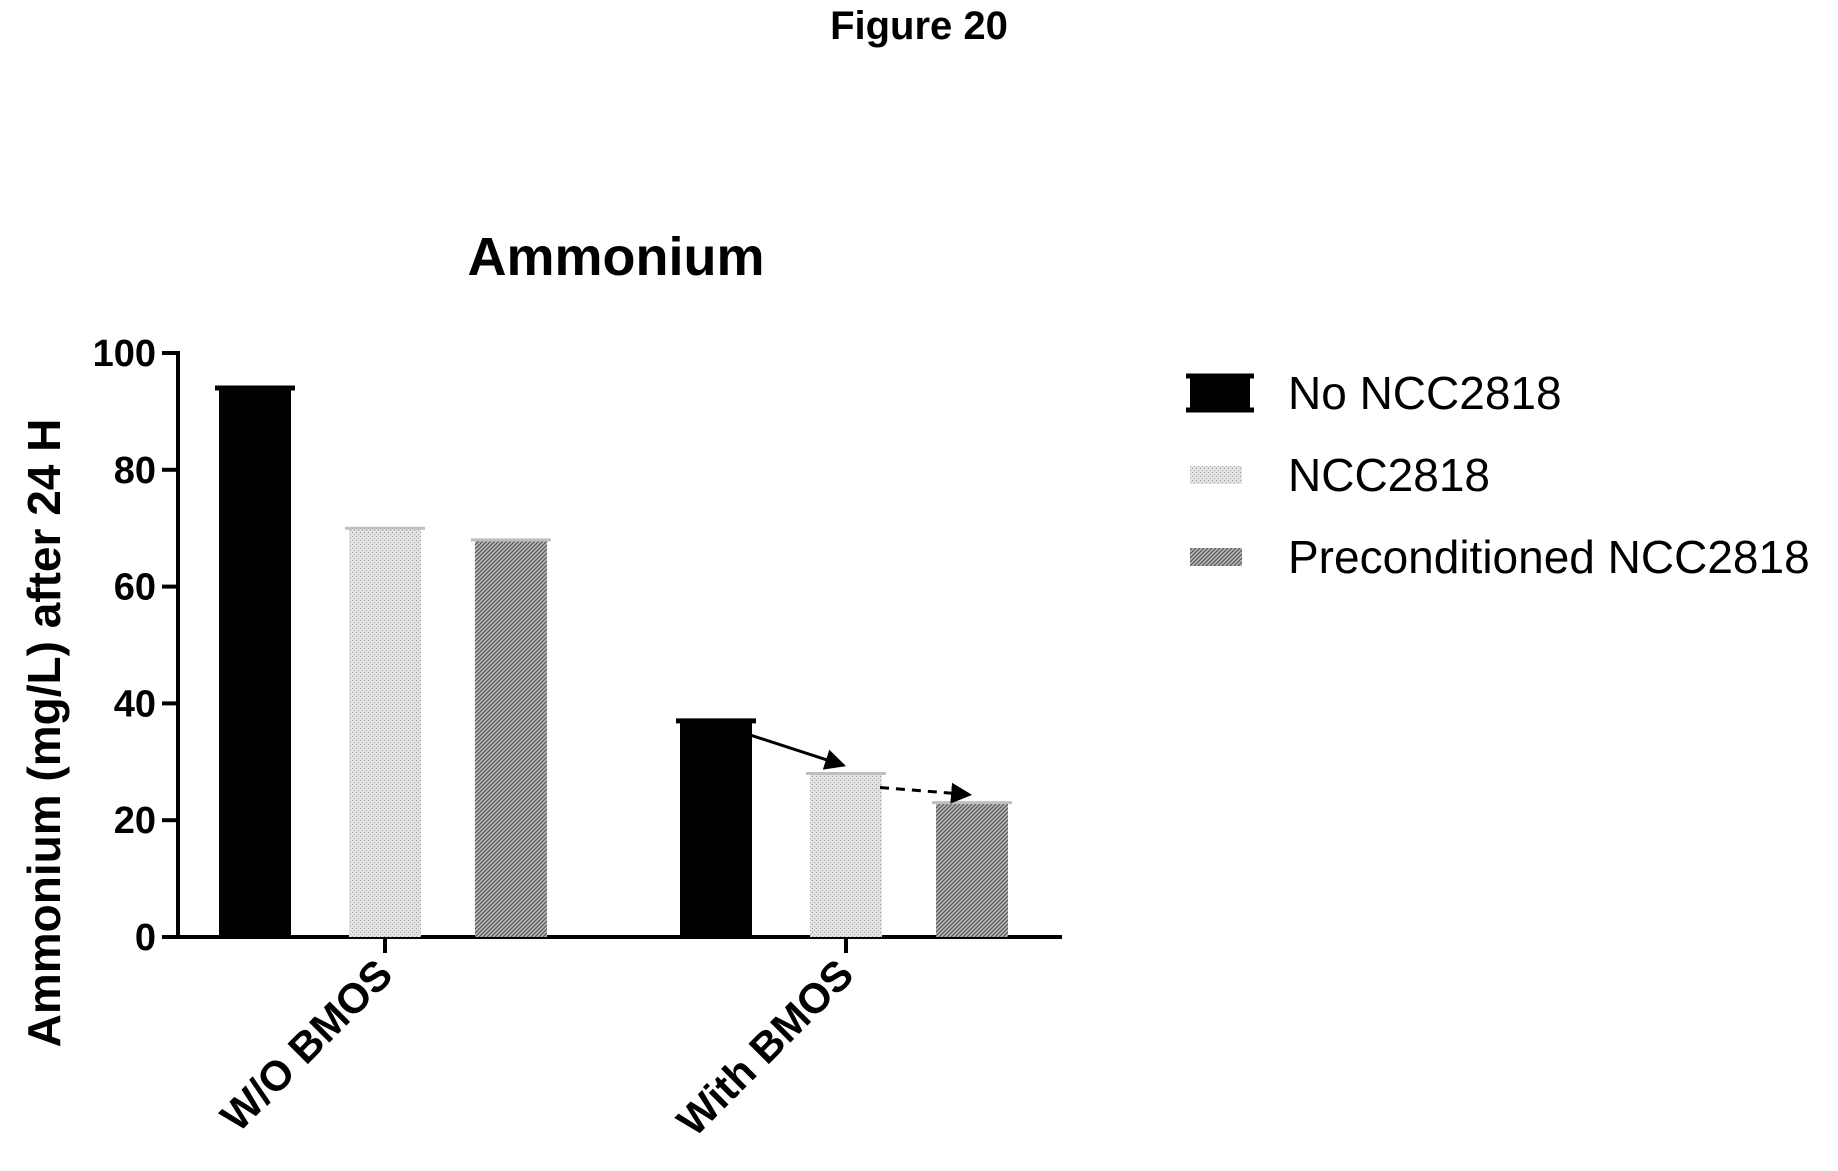 This screenshot has width=1838, height=1171. What do you see at coordinates (44, 733) in the screenshot?
I see `y-axis-title: Ammonium (mg/L) after 24 H` at bounding box center [44, 733].